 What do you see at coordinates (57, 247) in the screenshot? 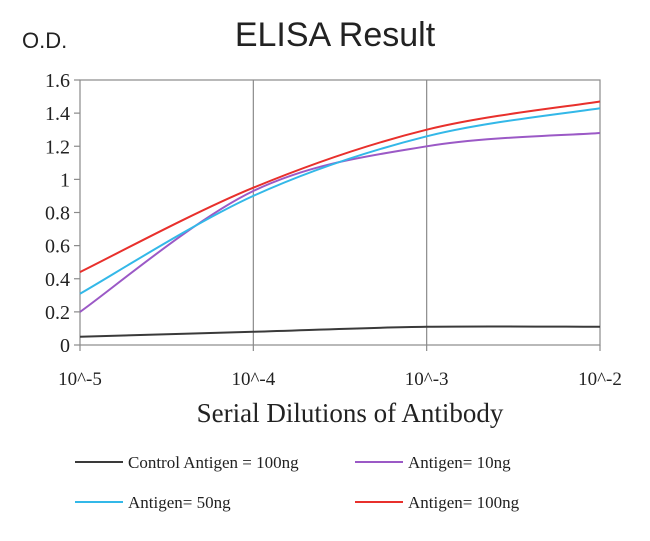
I see `y-tick-label: 0.6` at bounding box center [57, 247].